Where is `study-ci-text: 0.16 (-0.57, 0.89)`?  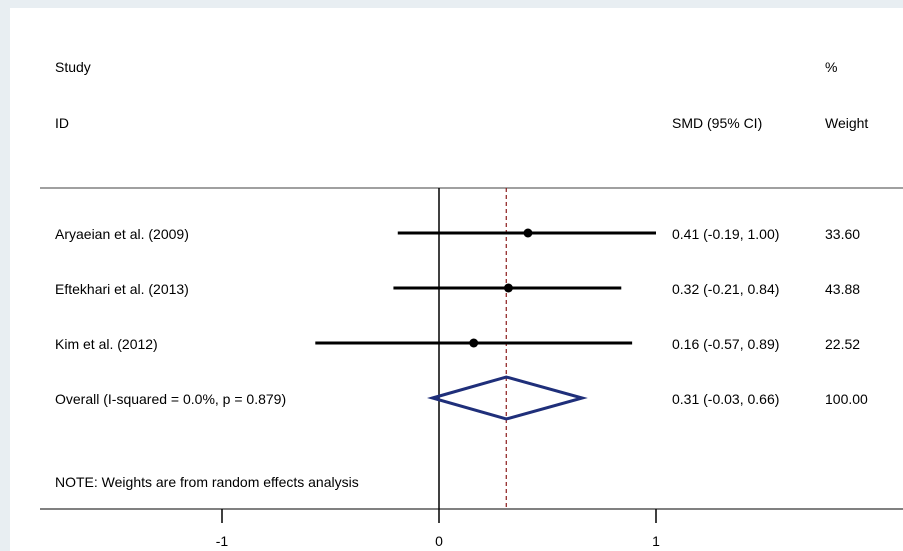 study-ci-text: 0.16 (-0.57, 0.89) is located at coordinates (725, 344).